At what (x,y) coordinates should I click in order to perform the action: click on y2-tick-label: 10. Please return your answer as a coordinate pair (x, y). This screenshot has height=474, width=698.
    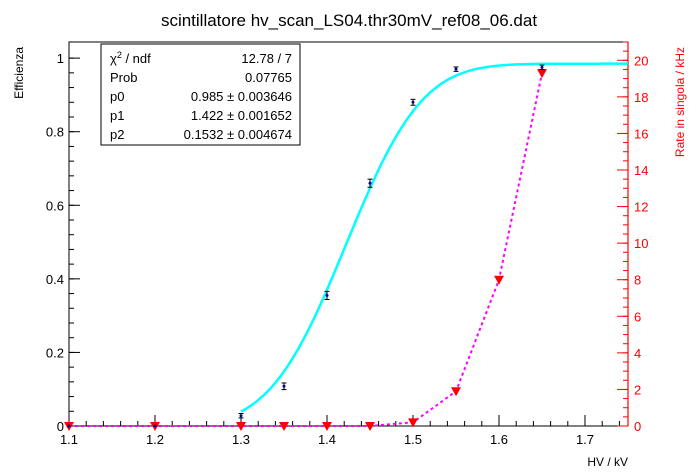
    Looking at the image, I should click on (641, 243).